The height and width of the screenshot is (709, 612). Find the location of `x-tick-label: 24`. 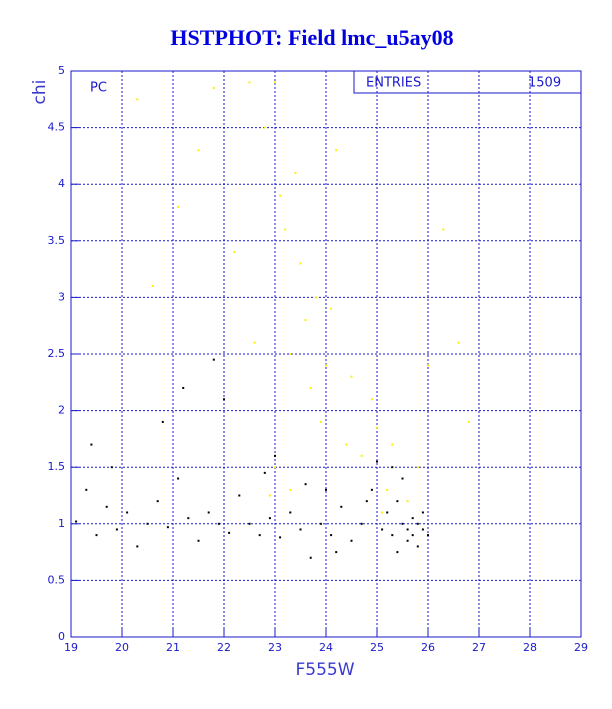

x-tick-label: 24 is located at coordinates (326, 647).